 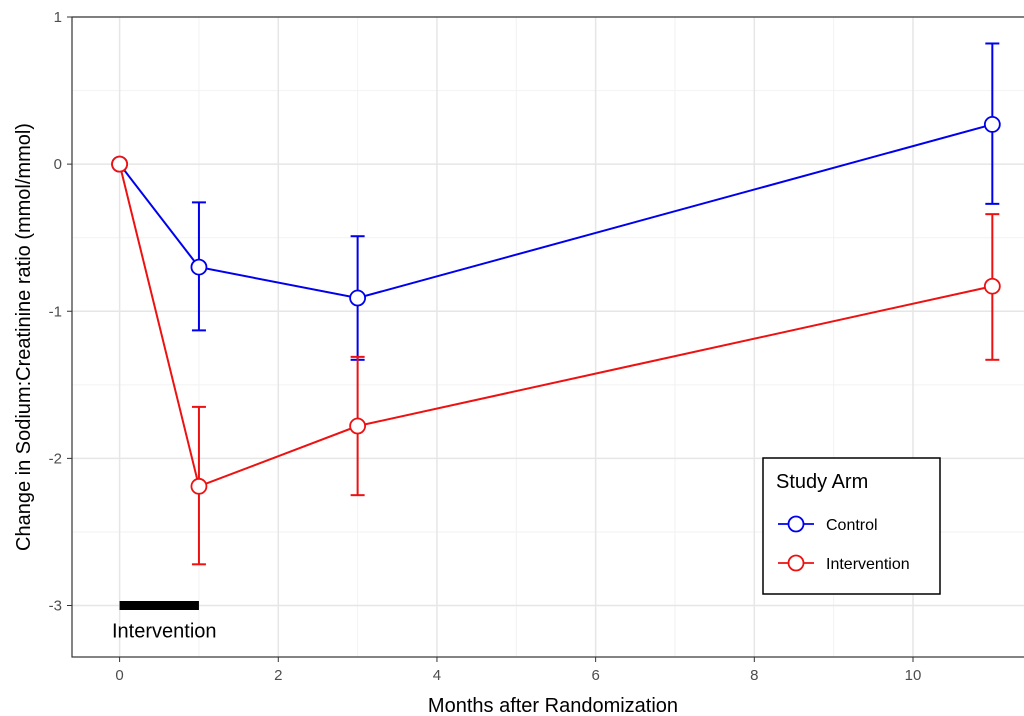 I want to click on legend-key-control, so click(x=796, y=524).